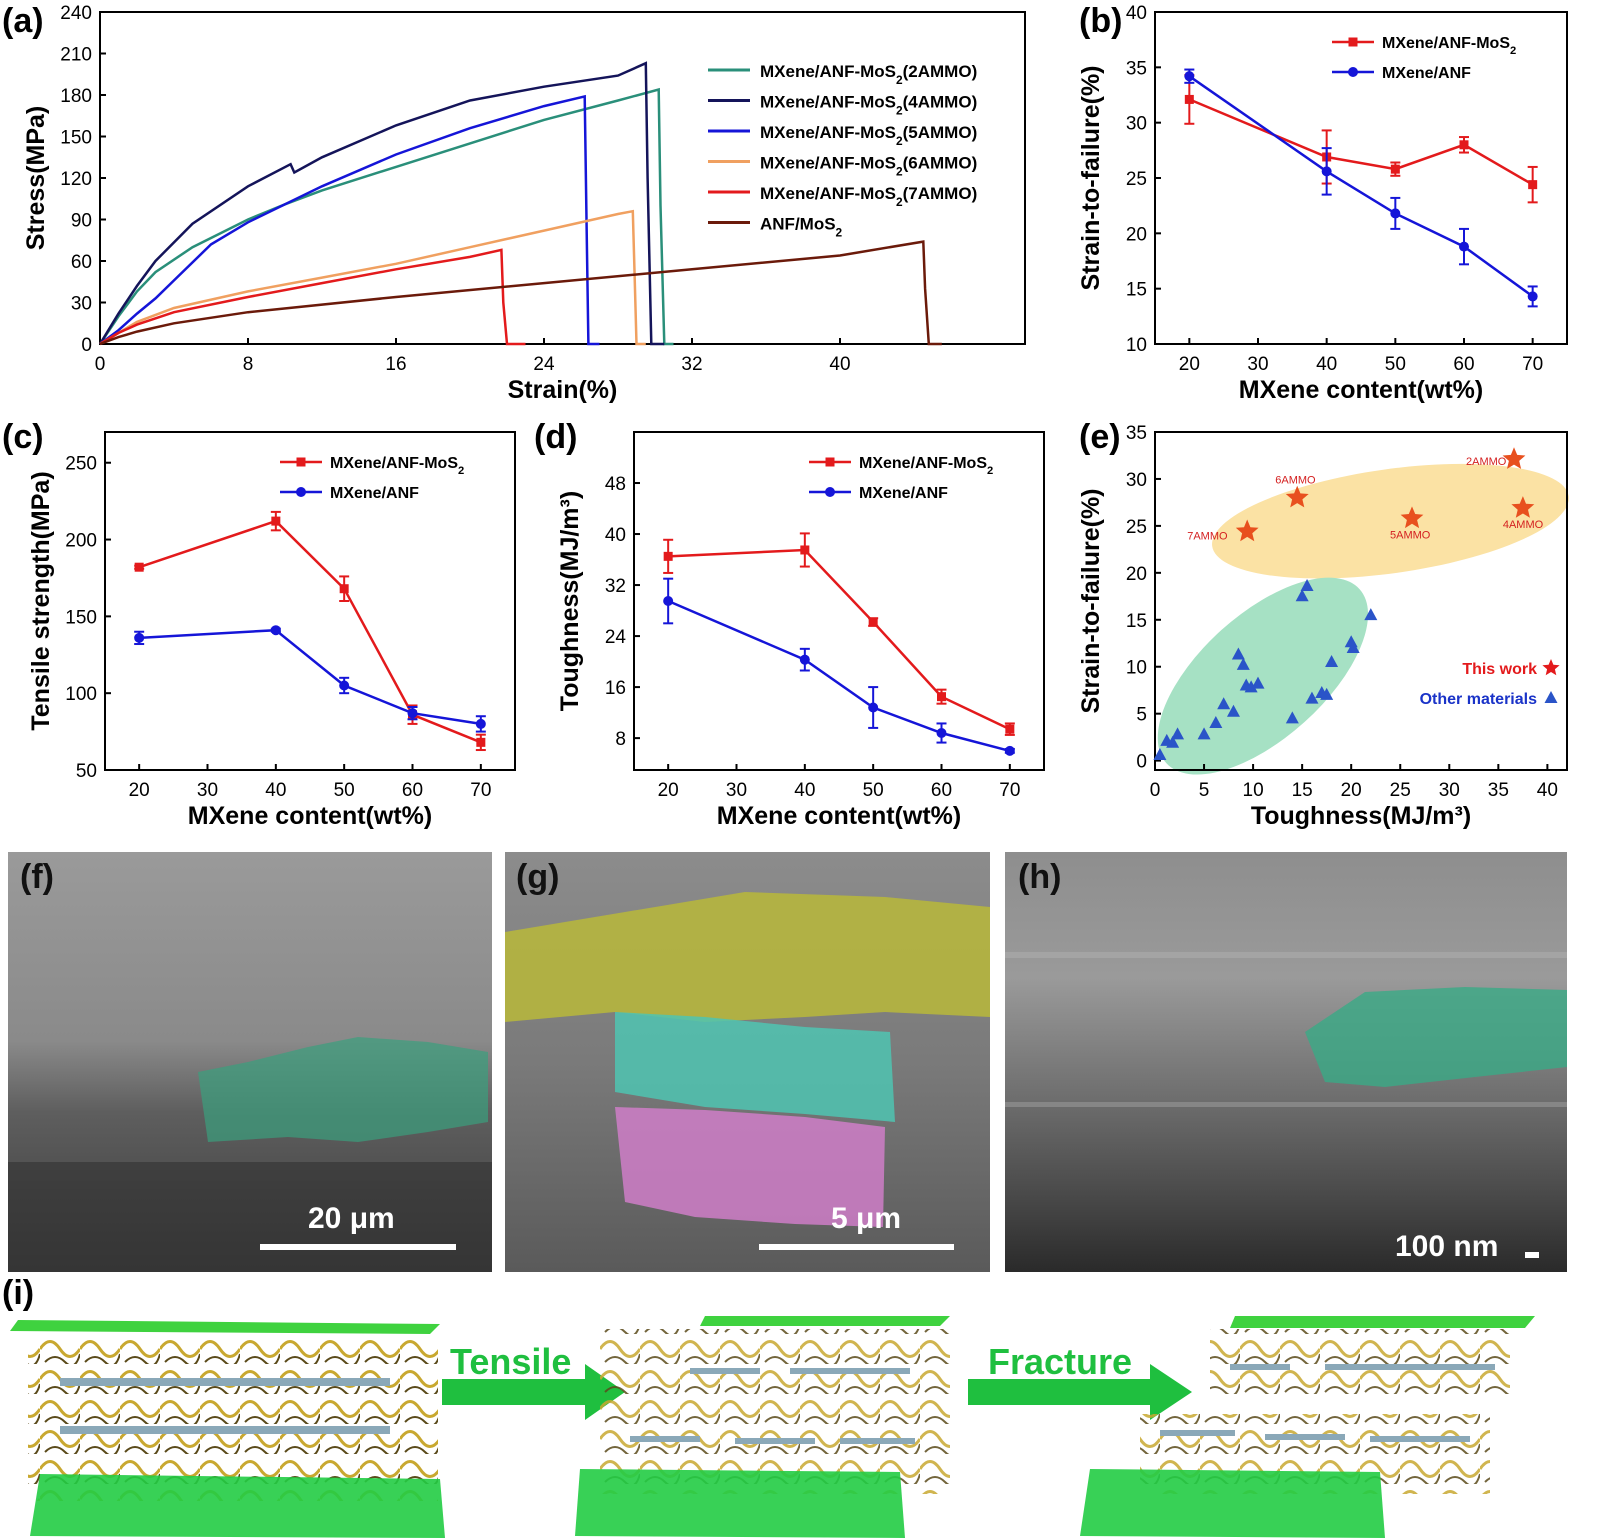  Describe the element at coordinates (1136, 179) in the screenshot. I see `y-tick-label: 25` at that location.